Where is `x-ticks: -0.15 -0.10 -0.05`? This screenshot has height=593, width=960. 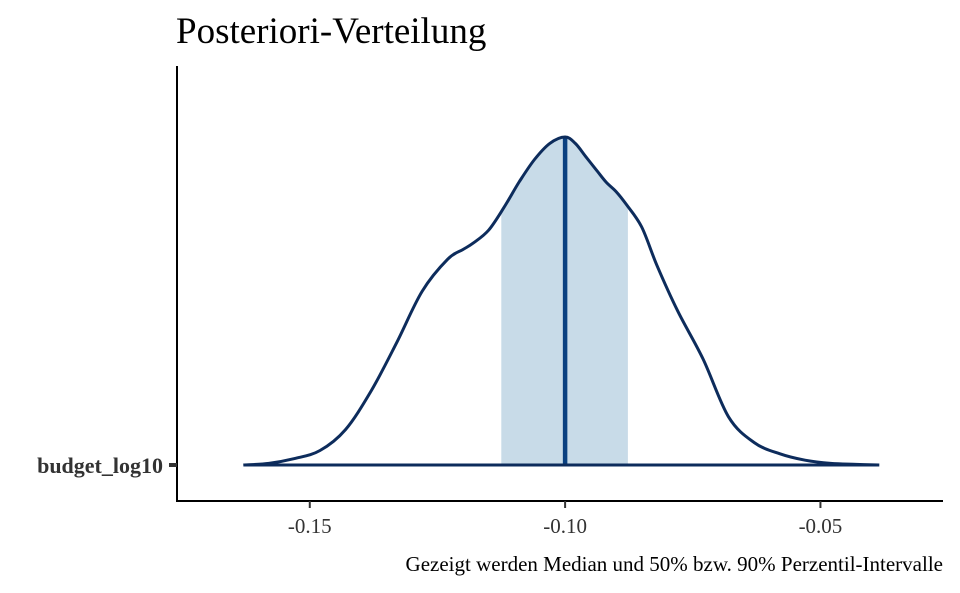
x-ticks: -0.15 -0.10 -0.05 is located at coordinates (565, 519).